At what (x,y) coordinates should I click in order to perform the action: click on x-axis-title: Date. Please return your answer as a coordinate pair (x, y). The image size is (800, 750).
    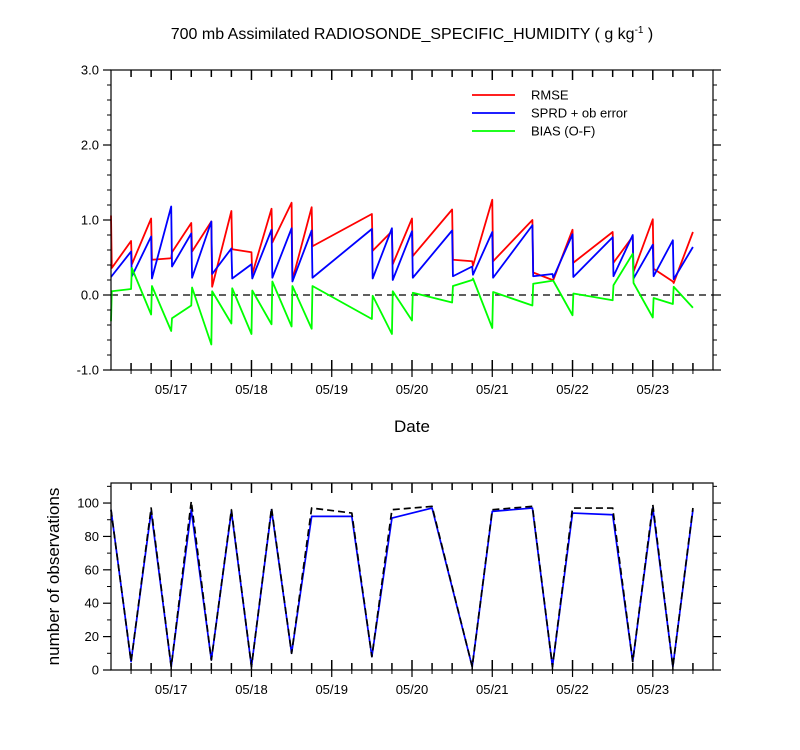
    Looking at the image, I should click on (412, 426).